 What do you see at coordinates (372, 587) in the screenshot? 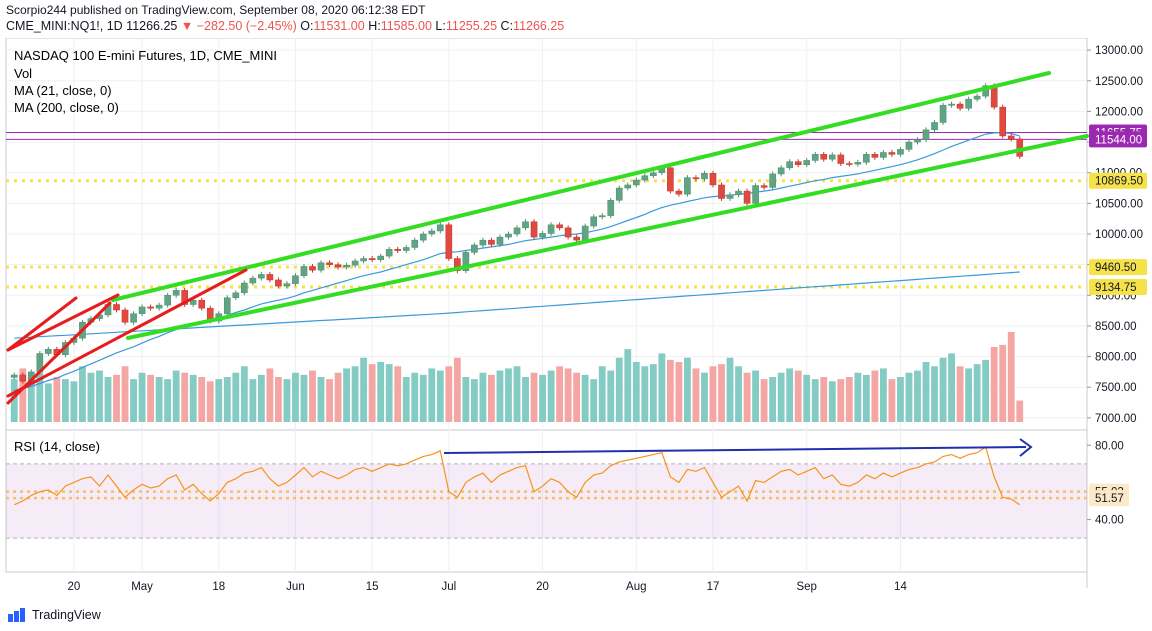
I see `time-tick-label: 15` at bounding box center [372, 587].